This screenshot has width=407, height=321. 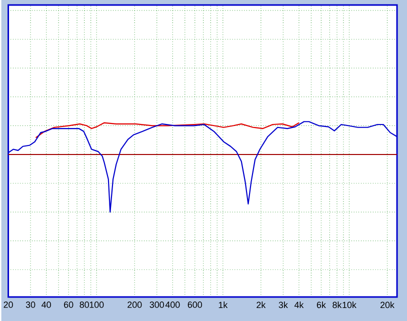 I want to click on x-tick-label: 6k, so click(x=321, y=305).